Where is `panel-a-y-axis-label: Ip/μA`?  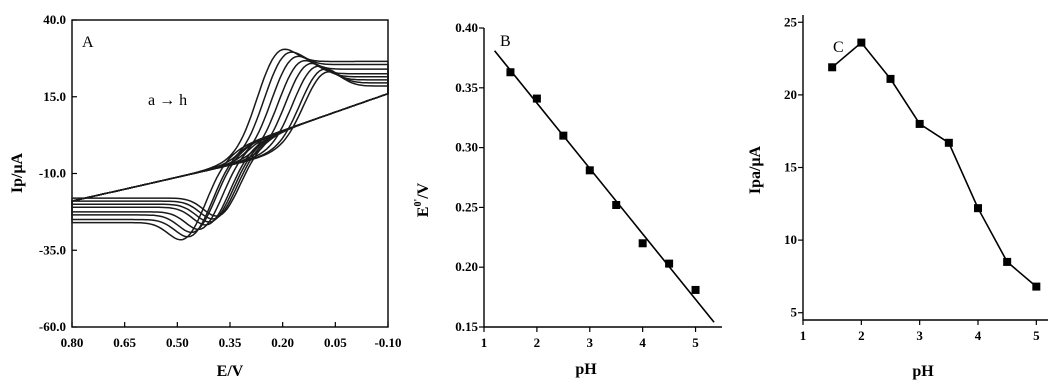 panel-a-y-axis-label: Ip/μA is located at coordinates (17, 172).